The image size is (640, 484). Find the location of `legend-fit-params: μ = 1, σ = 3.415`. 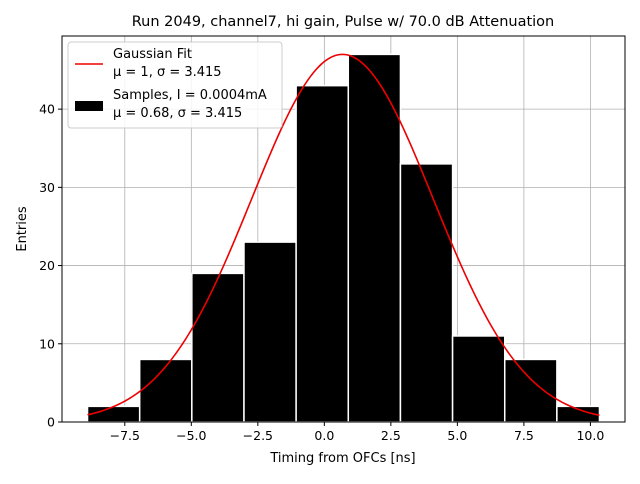

legend-fit-params: μ = 1, σ = 3.415 is located at coordinates (167, 72).